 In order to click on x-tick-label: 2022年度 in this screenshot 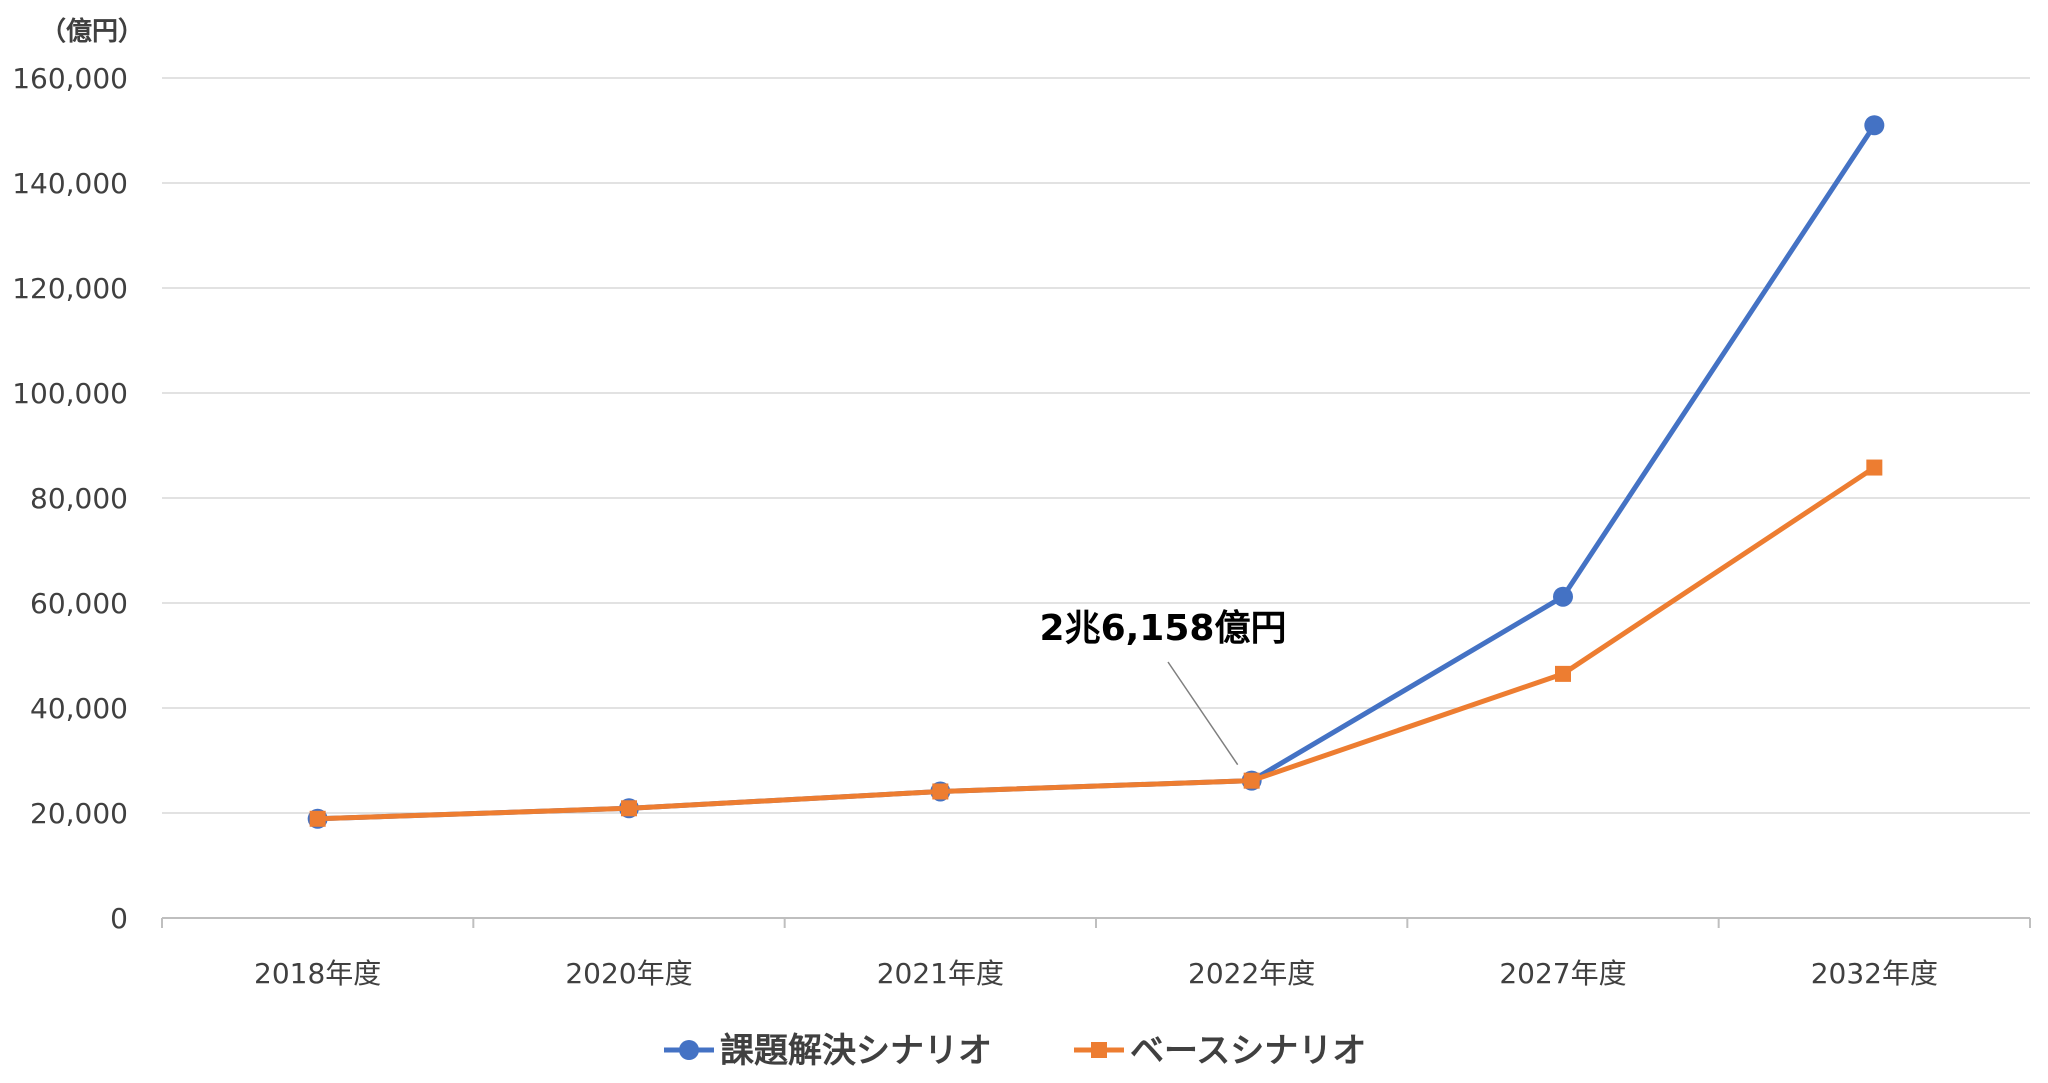, I will do `click(1251, 973)`.